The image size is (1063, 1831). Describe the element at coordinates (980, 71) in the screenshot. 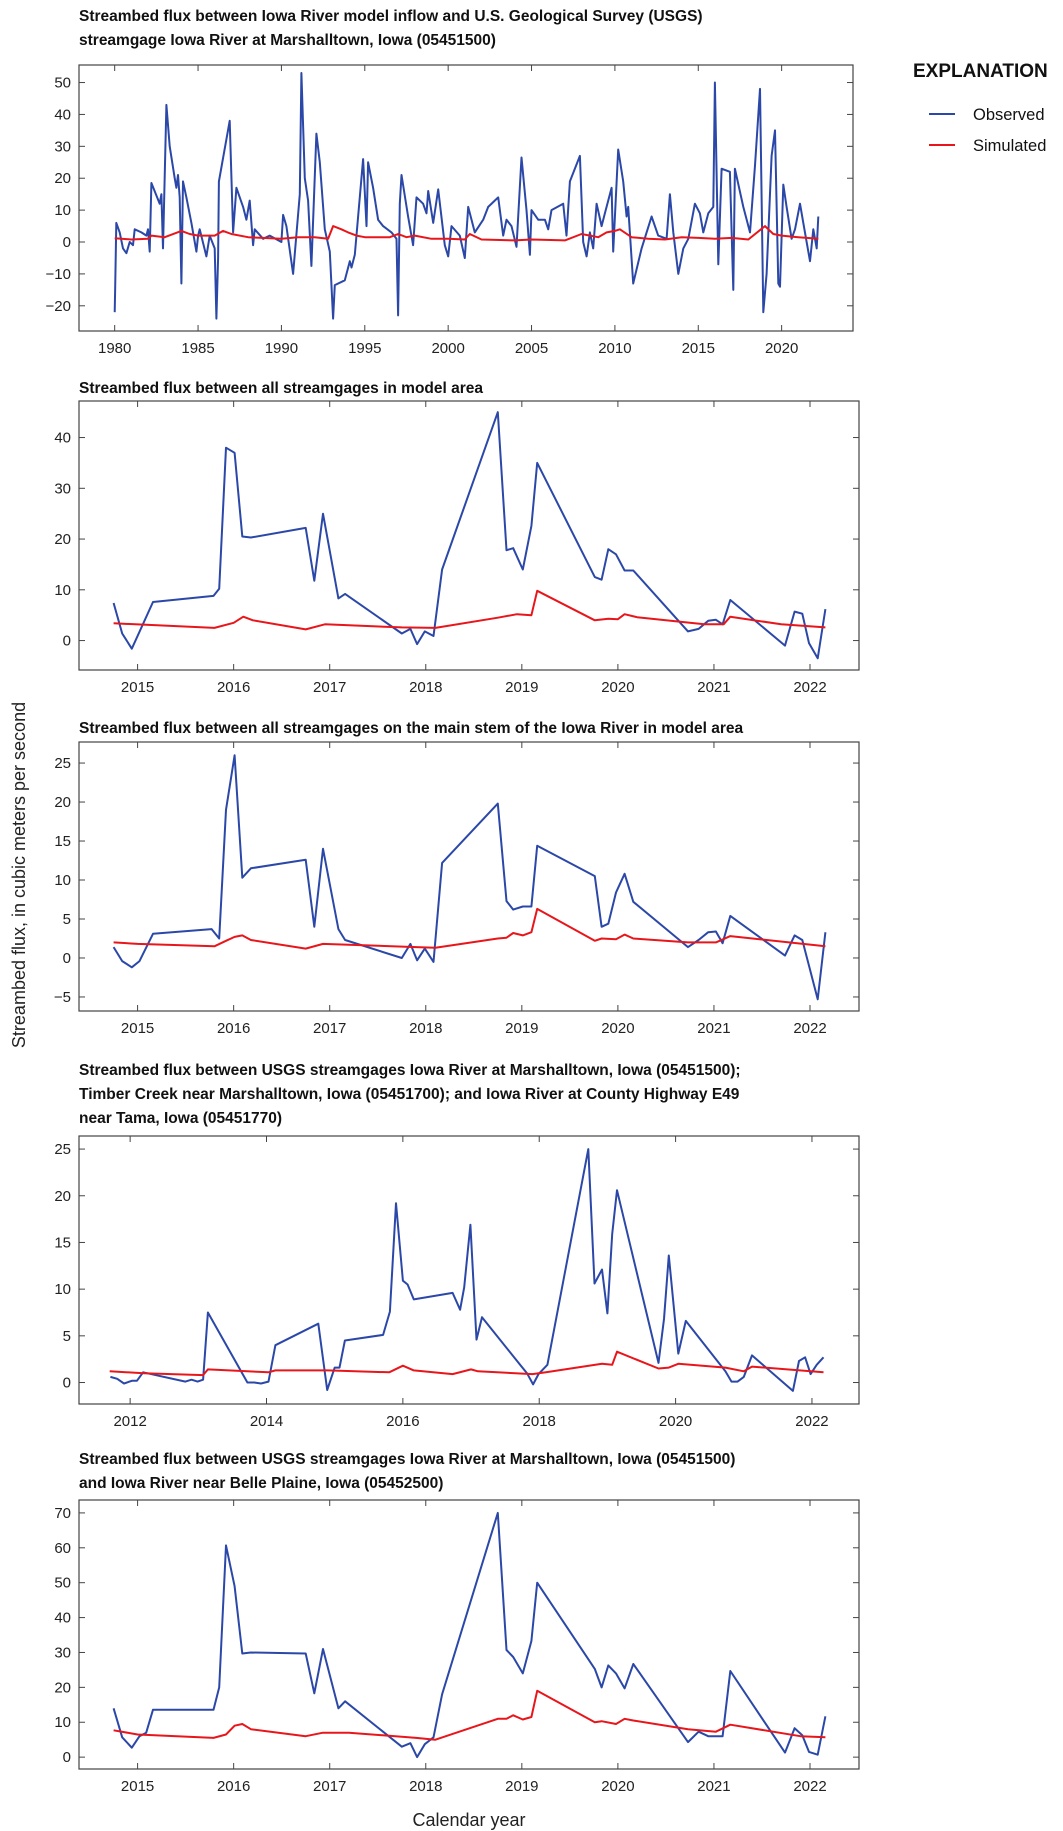

I see `legend-title: EXPLANATION` at that location.